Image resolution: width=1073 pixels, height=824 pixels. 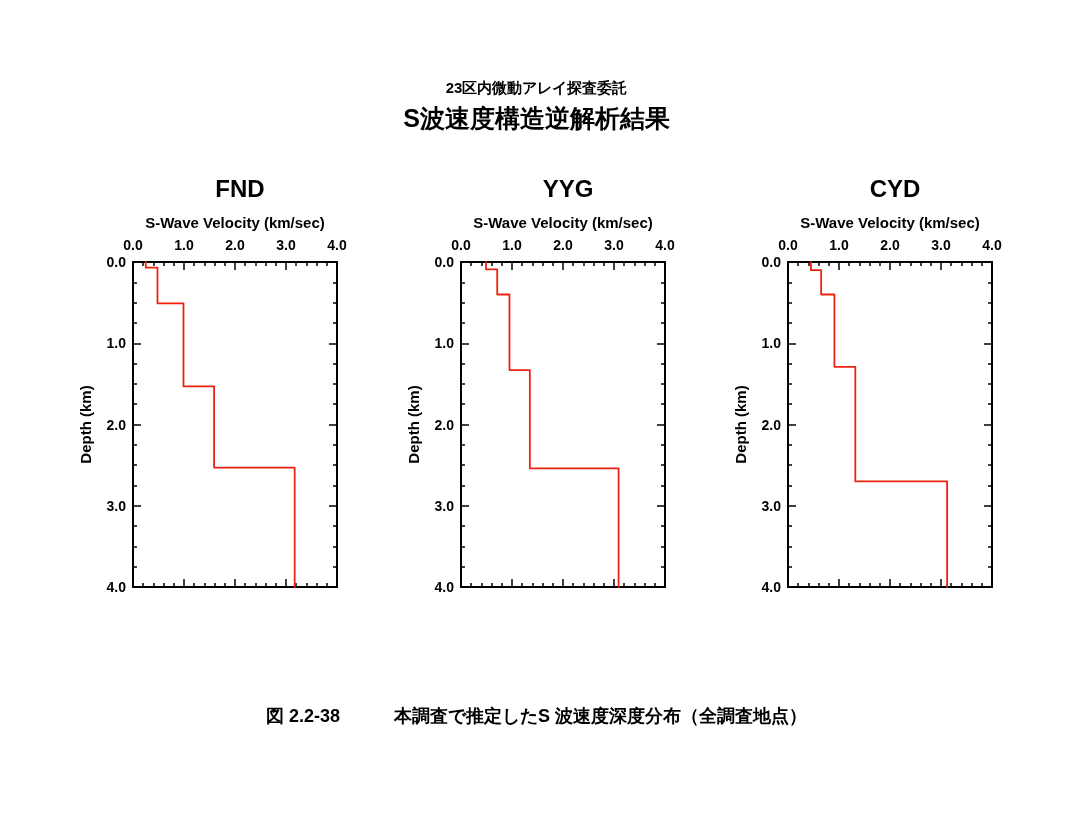 What do you see at coordinates (536, 118) in the screenshot?
I see `text: S波速度構造逆解析結果` at bounding box center [536, 118].